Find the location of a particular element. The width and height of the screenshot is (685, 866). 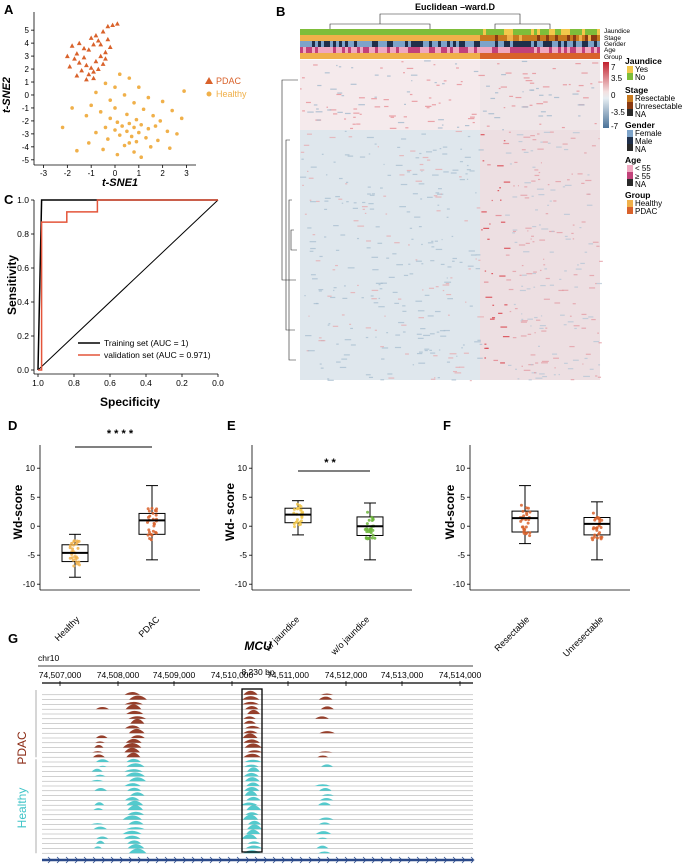

y-tick-label: 0 is located at coordinates (27, 95).